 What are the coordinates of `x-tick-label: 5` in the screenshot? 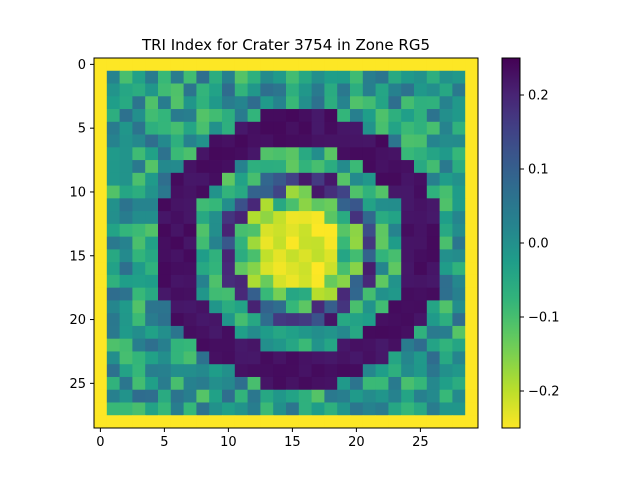 It's located at (164, 442).